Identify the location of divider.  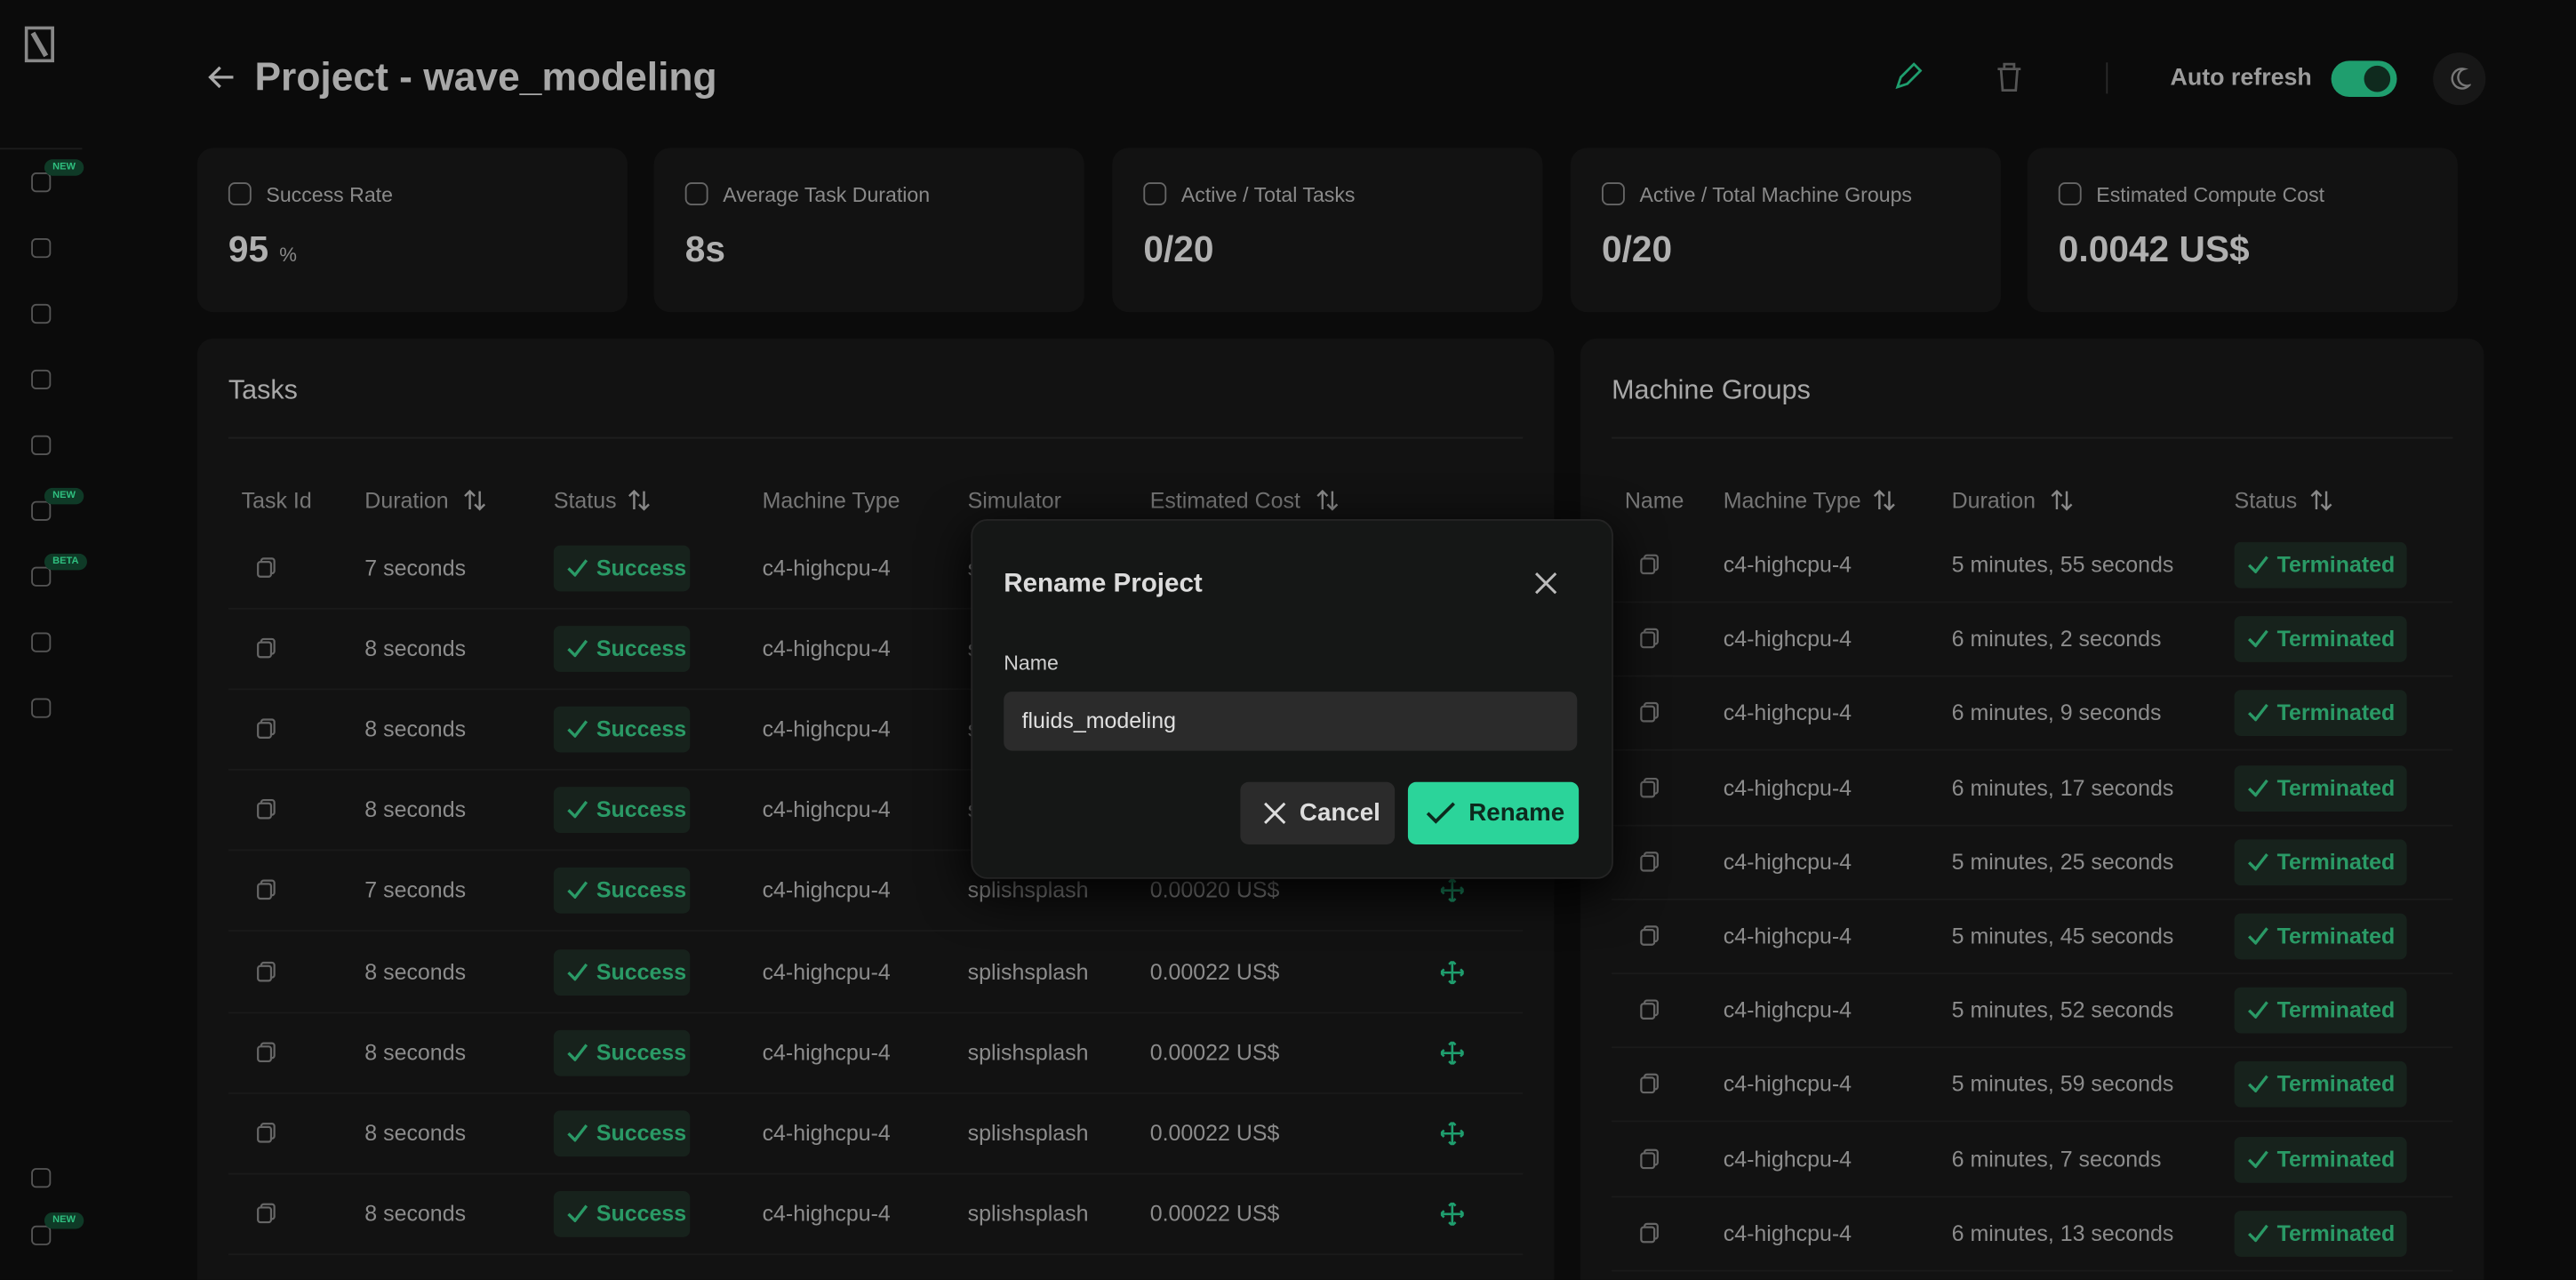
(2107, 78).